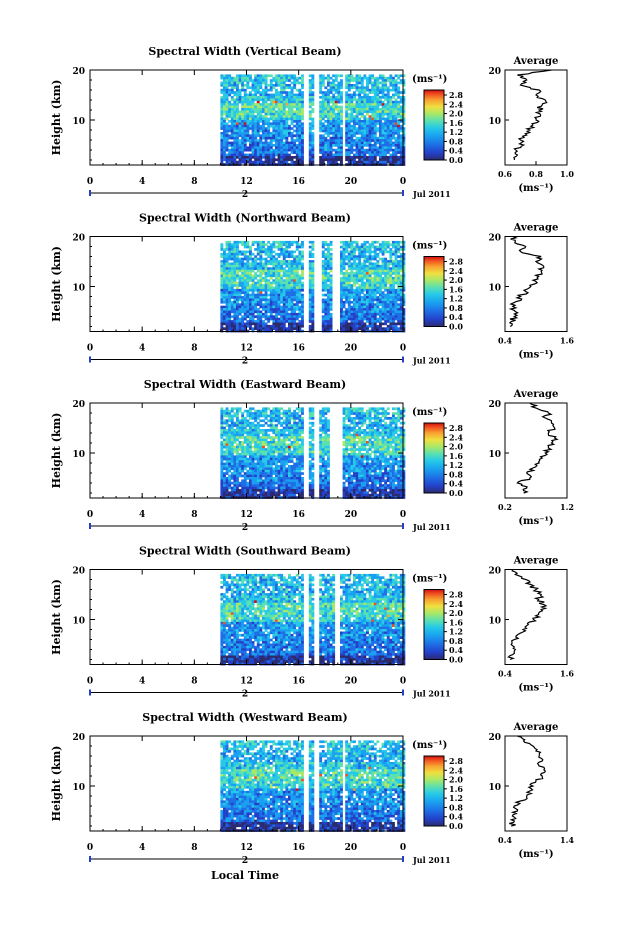  Describe the element at coordinates (431, 361) in the screenshot. I see `date-label: Jul 2011` at that location.